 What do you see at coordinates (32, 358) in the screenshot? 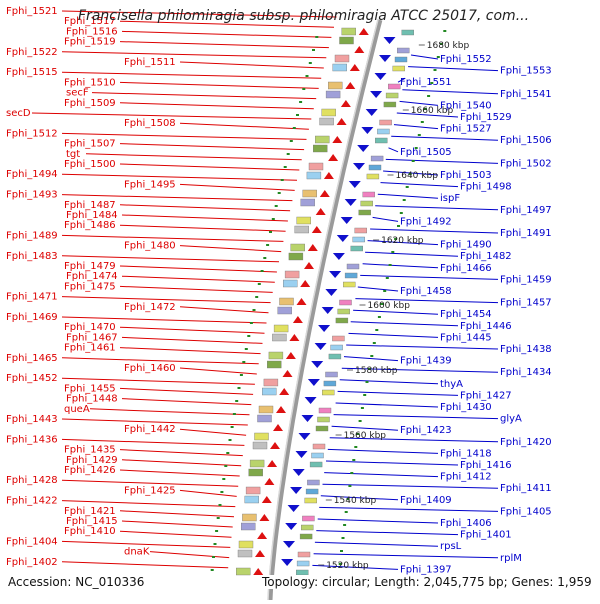
I see `gene-label-left: Fphi_1465` at bounding box center [32, 358].